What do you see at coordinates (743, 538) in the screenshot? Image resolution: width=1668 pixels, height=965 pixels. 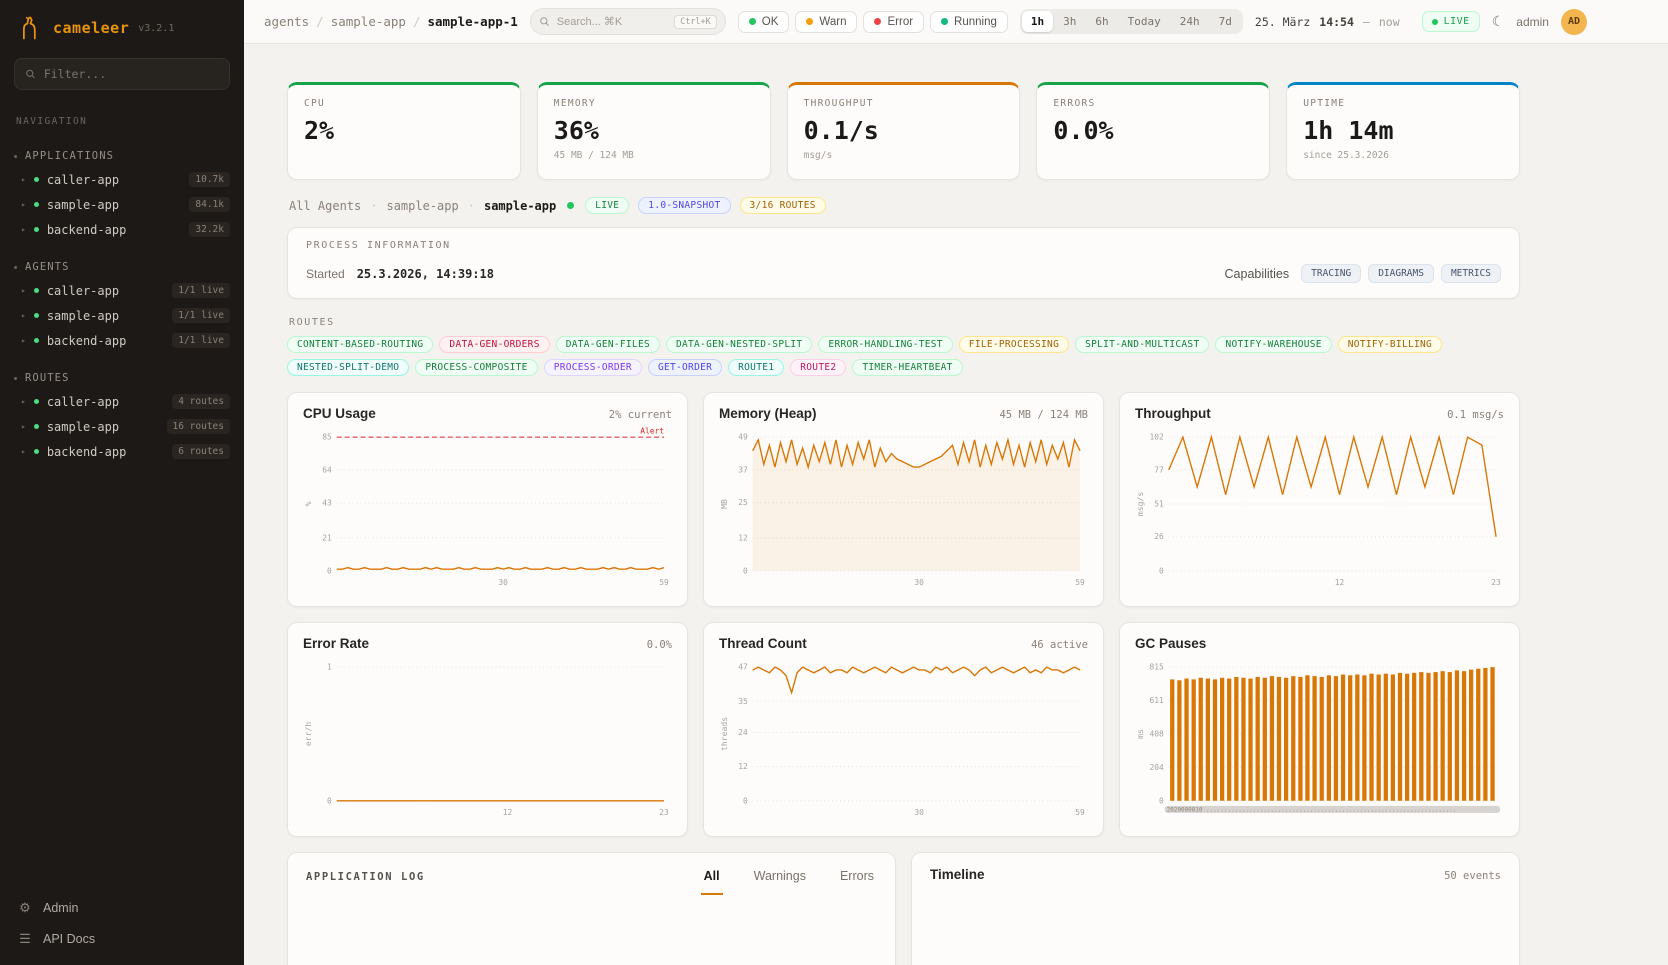 I see `svg-text: 12` at bounding box center [743, 538].